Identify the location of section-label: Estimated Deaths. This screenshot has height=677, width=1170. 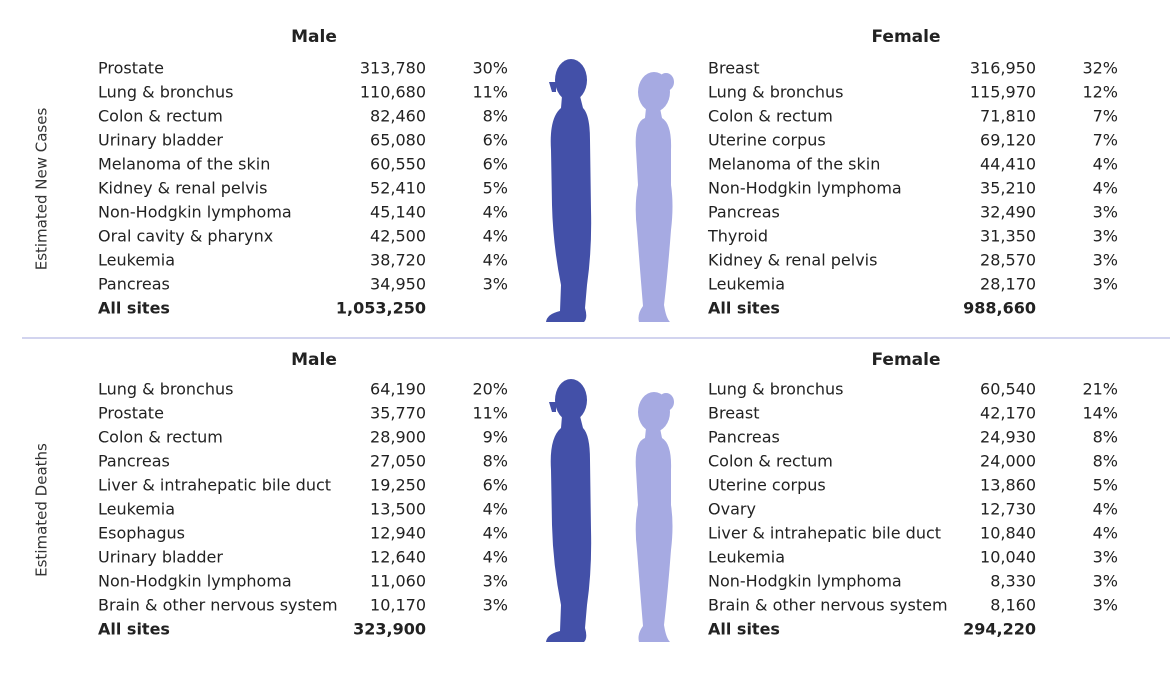
(42, 510).